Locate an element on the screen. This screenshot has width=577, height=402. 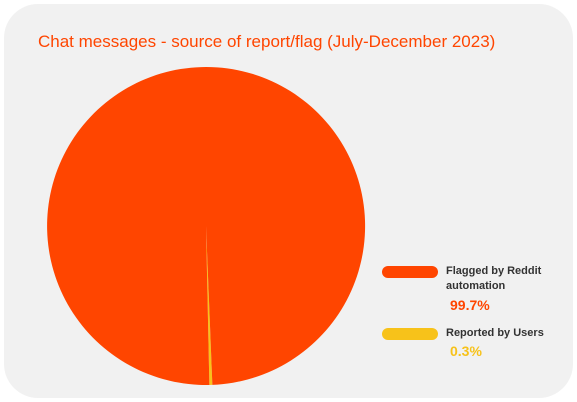
legend-label: Reported by Users is located at coordinates (495, 333).